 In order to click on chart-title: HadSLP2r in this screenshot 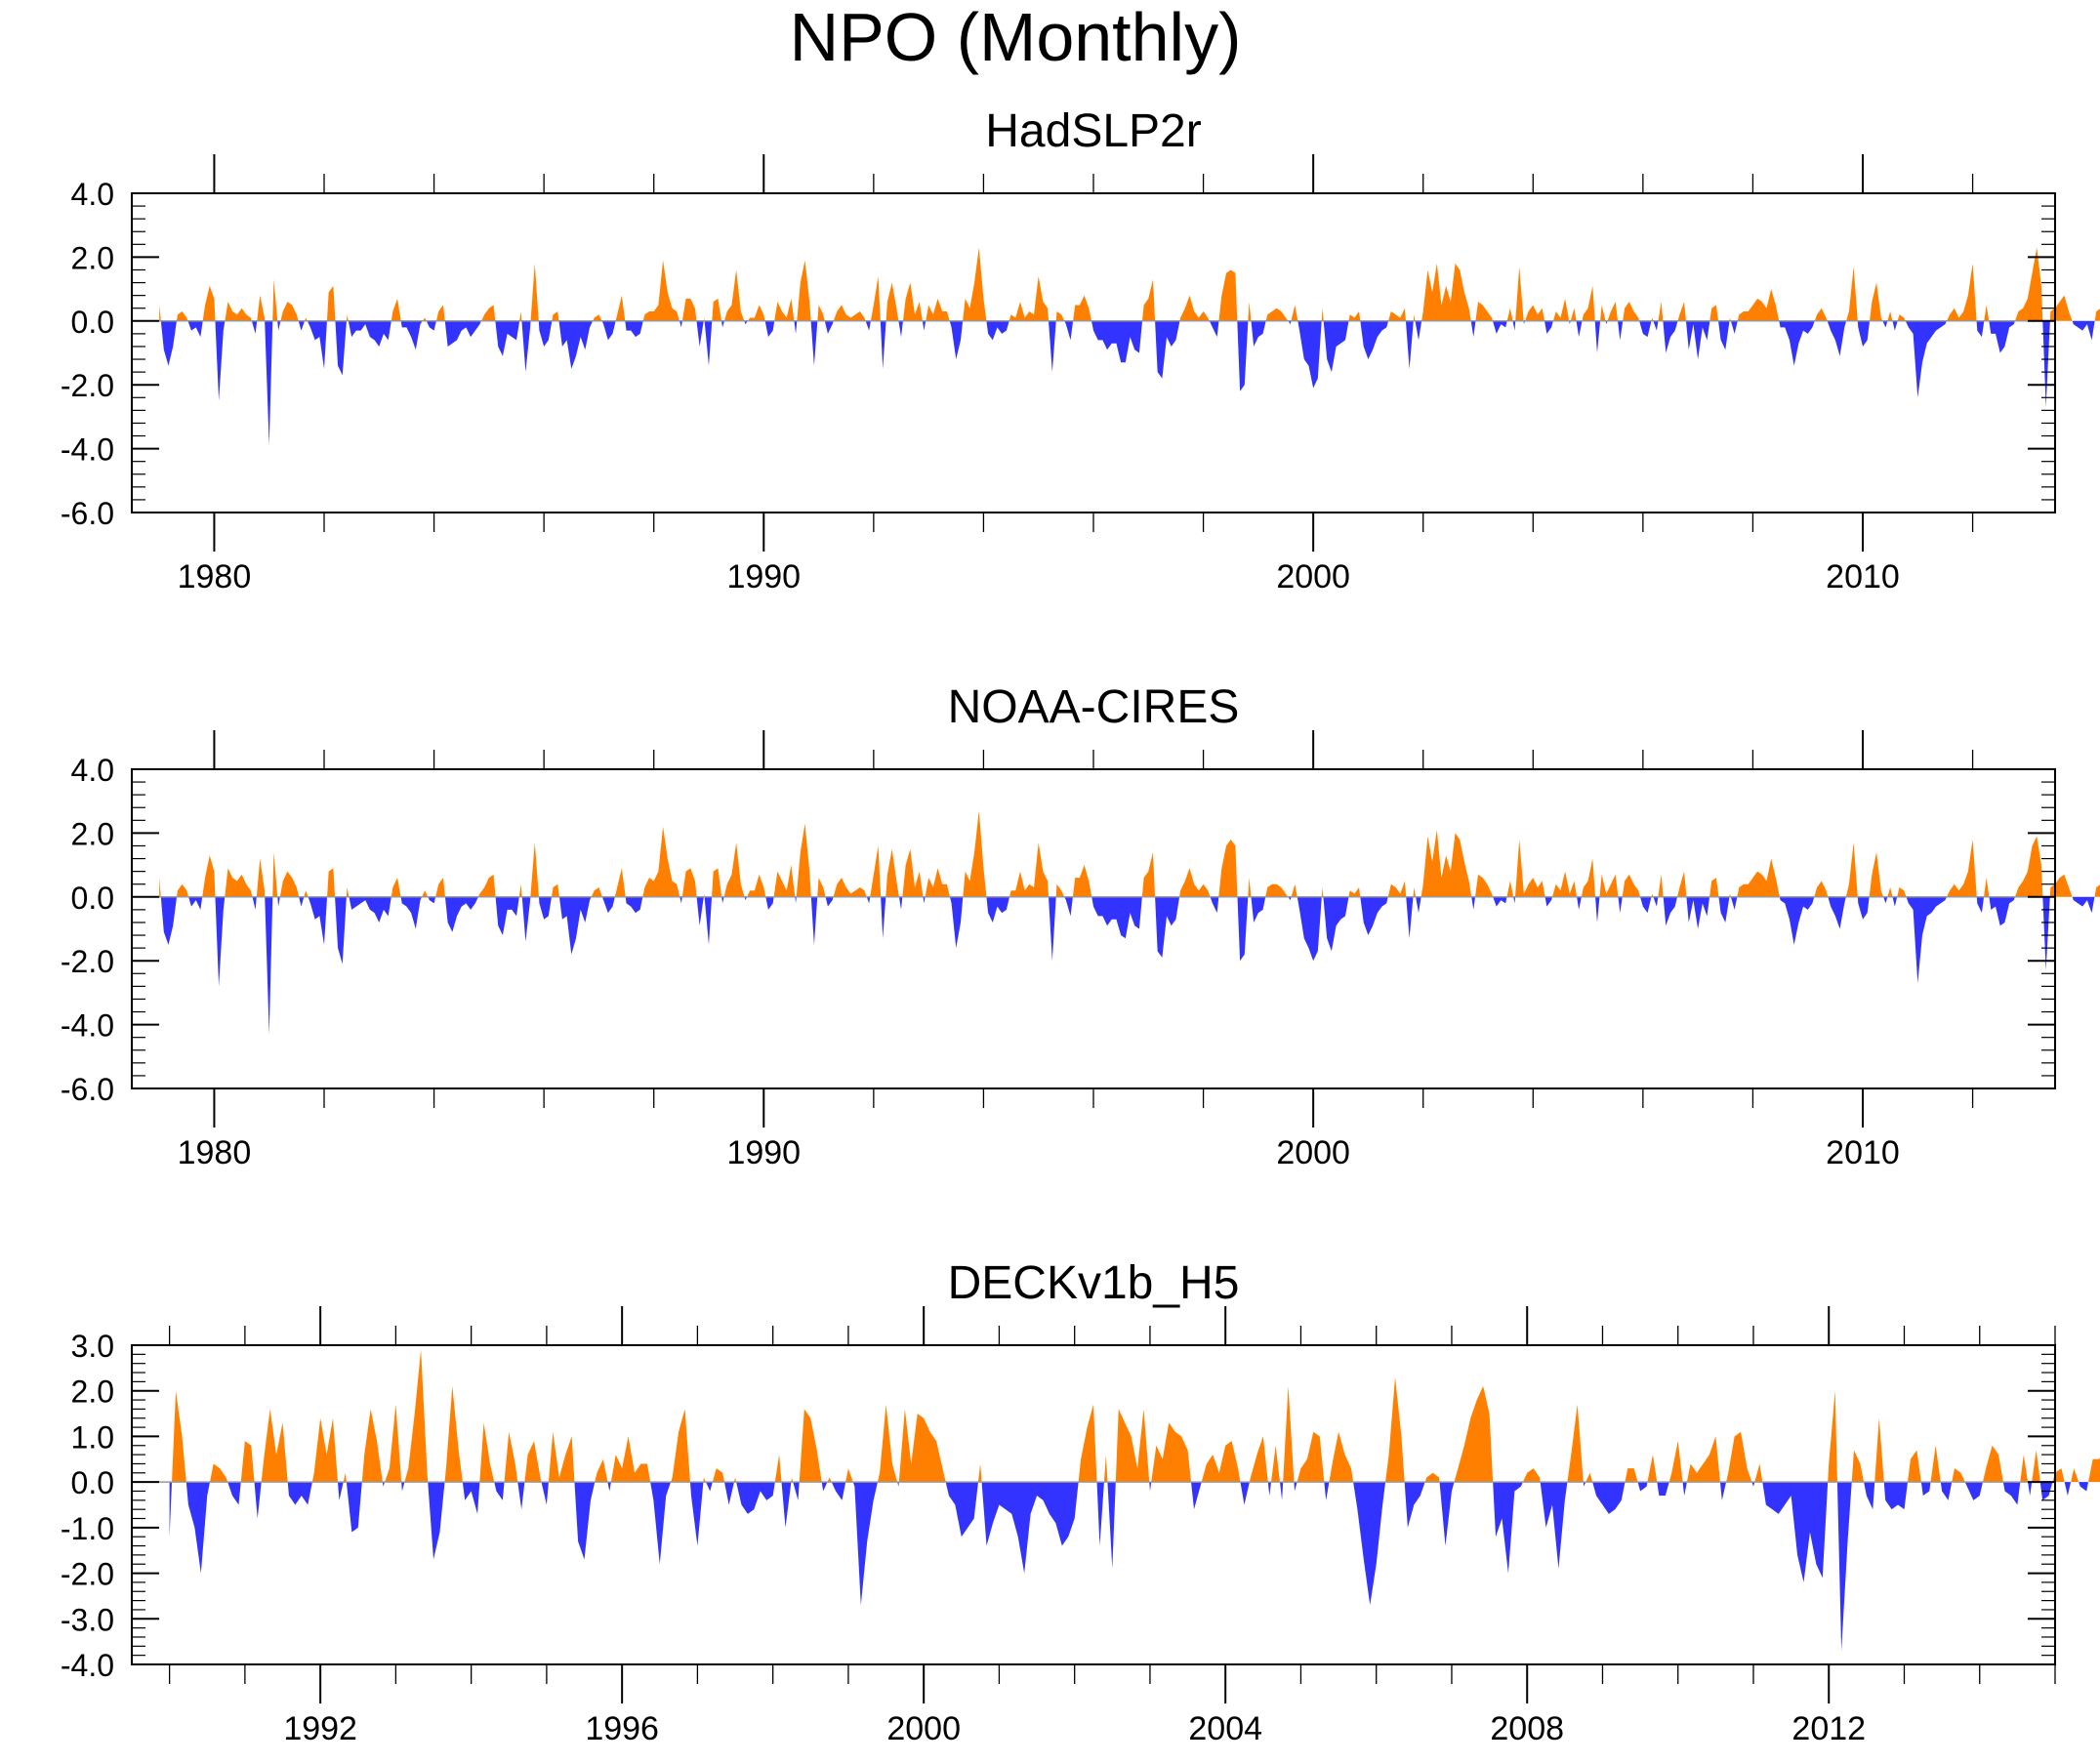, I will do `click(1093, 131)`.